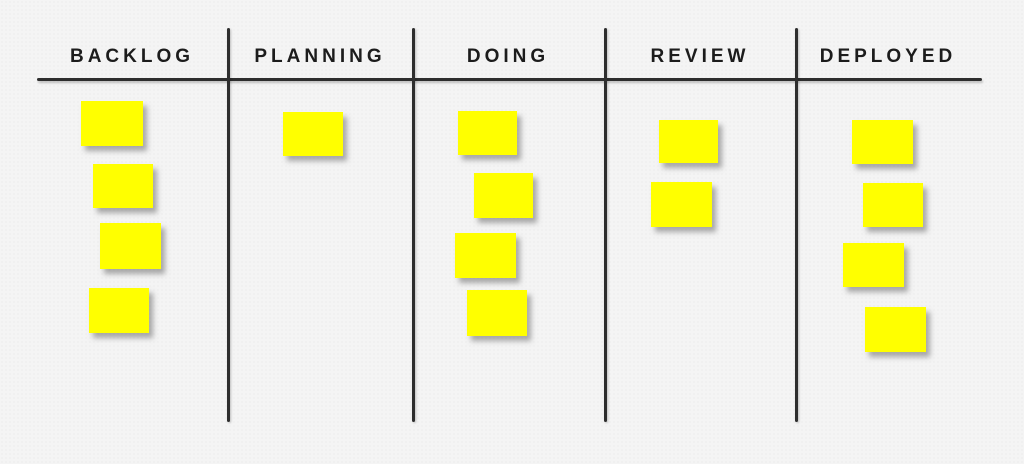  What do you see at coordinates (509, 79) in the screenshot?
I see `header-underline-line` at bounding box center [509, 79].